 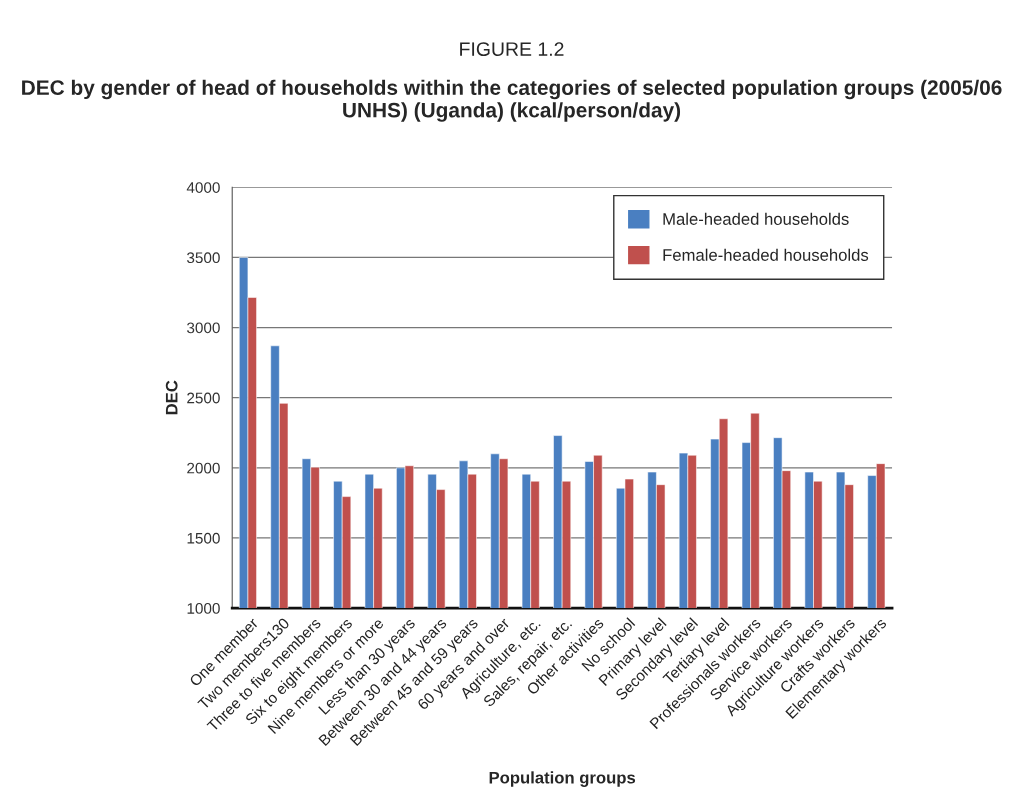 I want to click on y-tick-label: 3000, so click(x=203, y=328).